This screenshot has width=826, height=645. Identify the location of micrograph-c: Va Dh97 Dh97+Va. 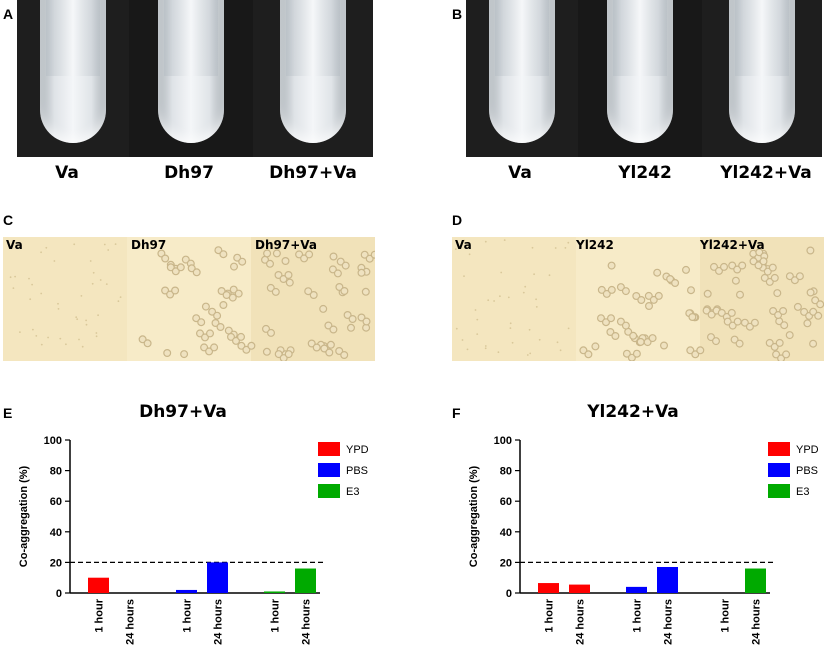
(189, 299).